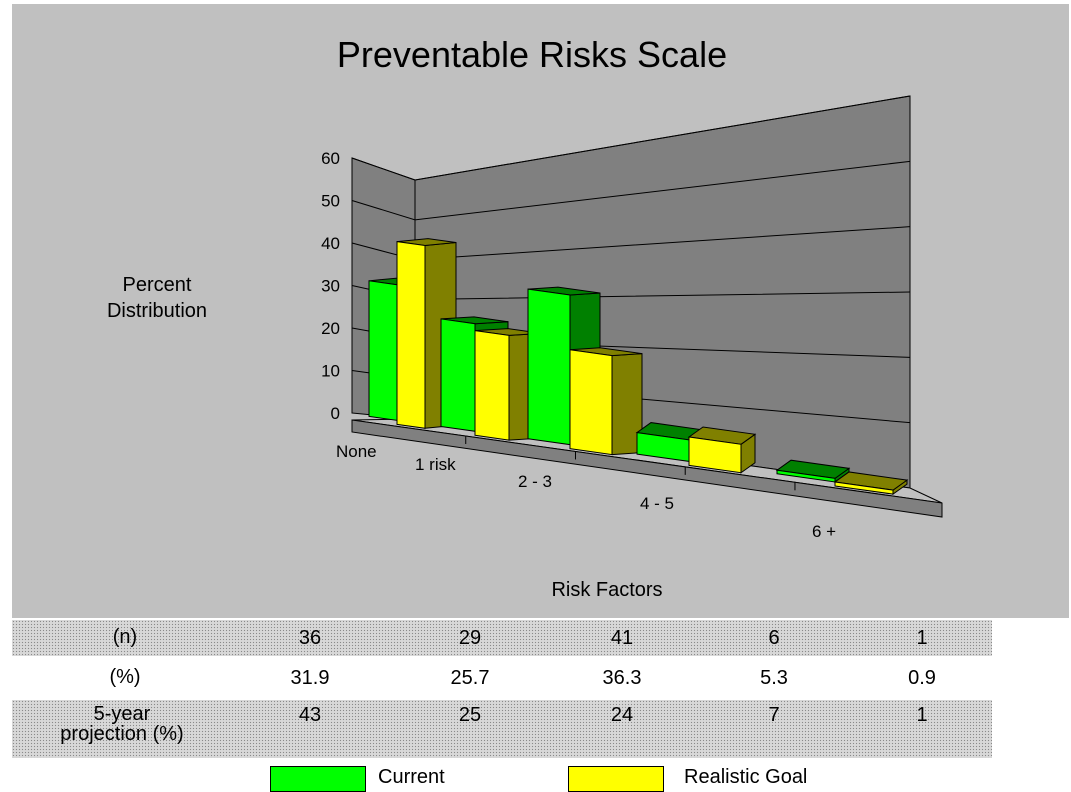  I want to click on table-cell: 36, so click(310, 638).